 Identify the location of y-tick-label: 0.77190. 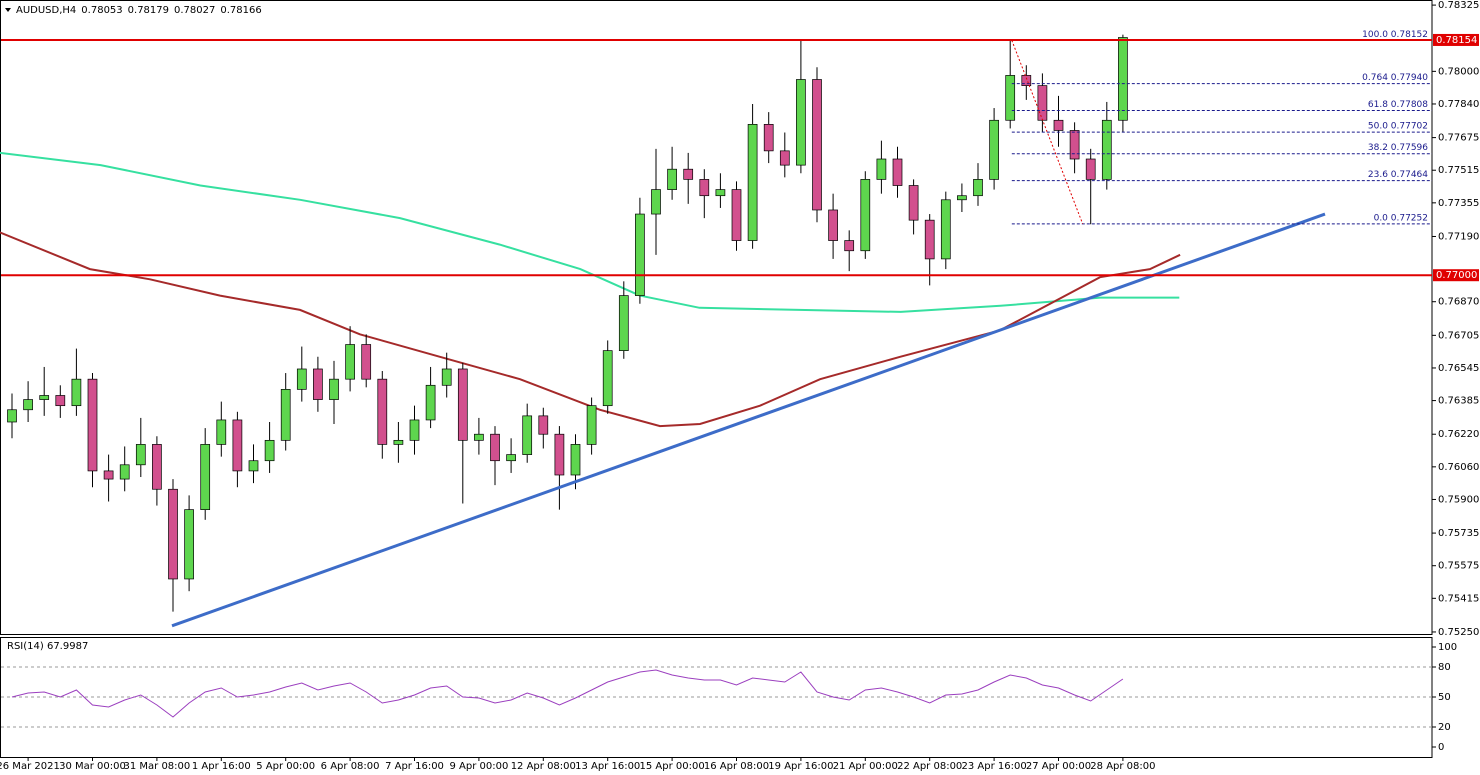
(1458, 236).